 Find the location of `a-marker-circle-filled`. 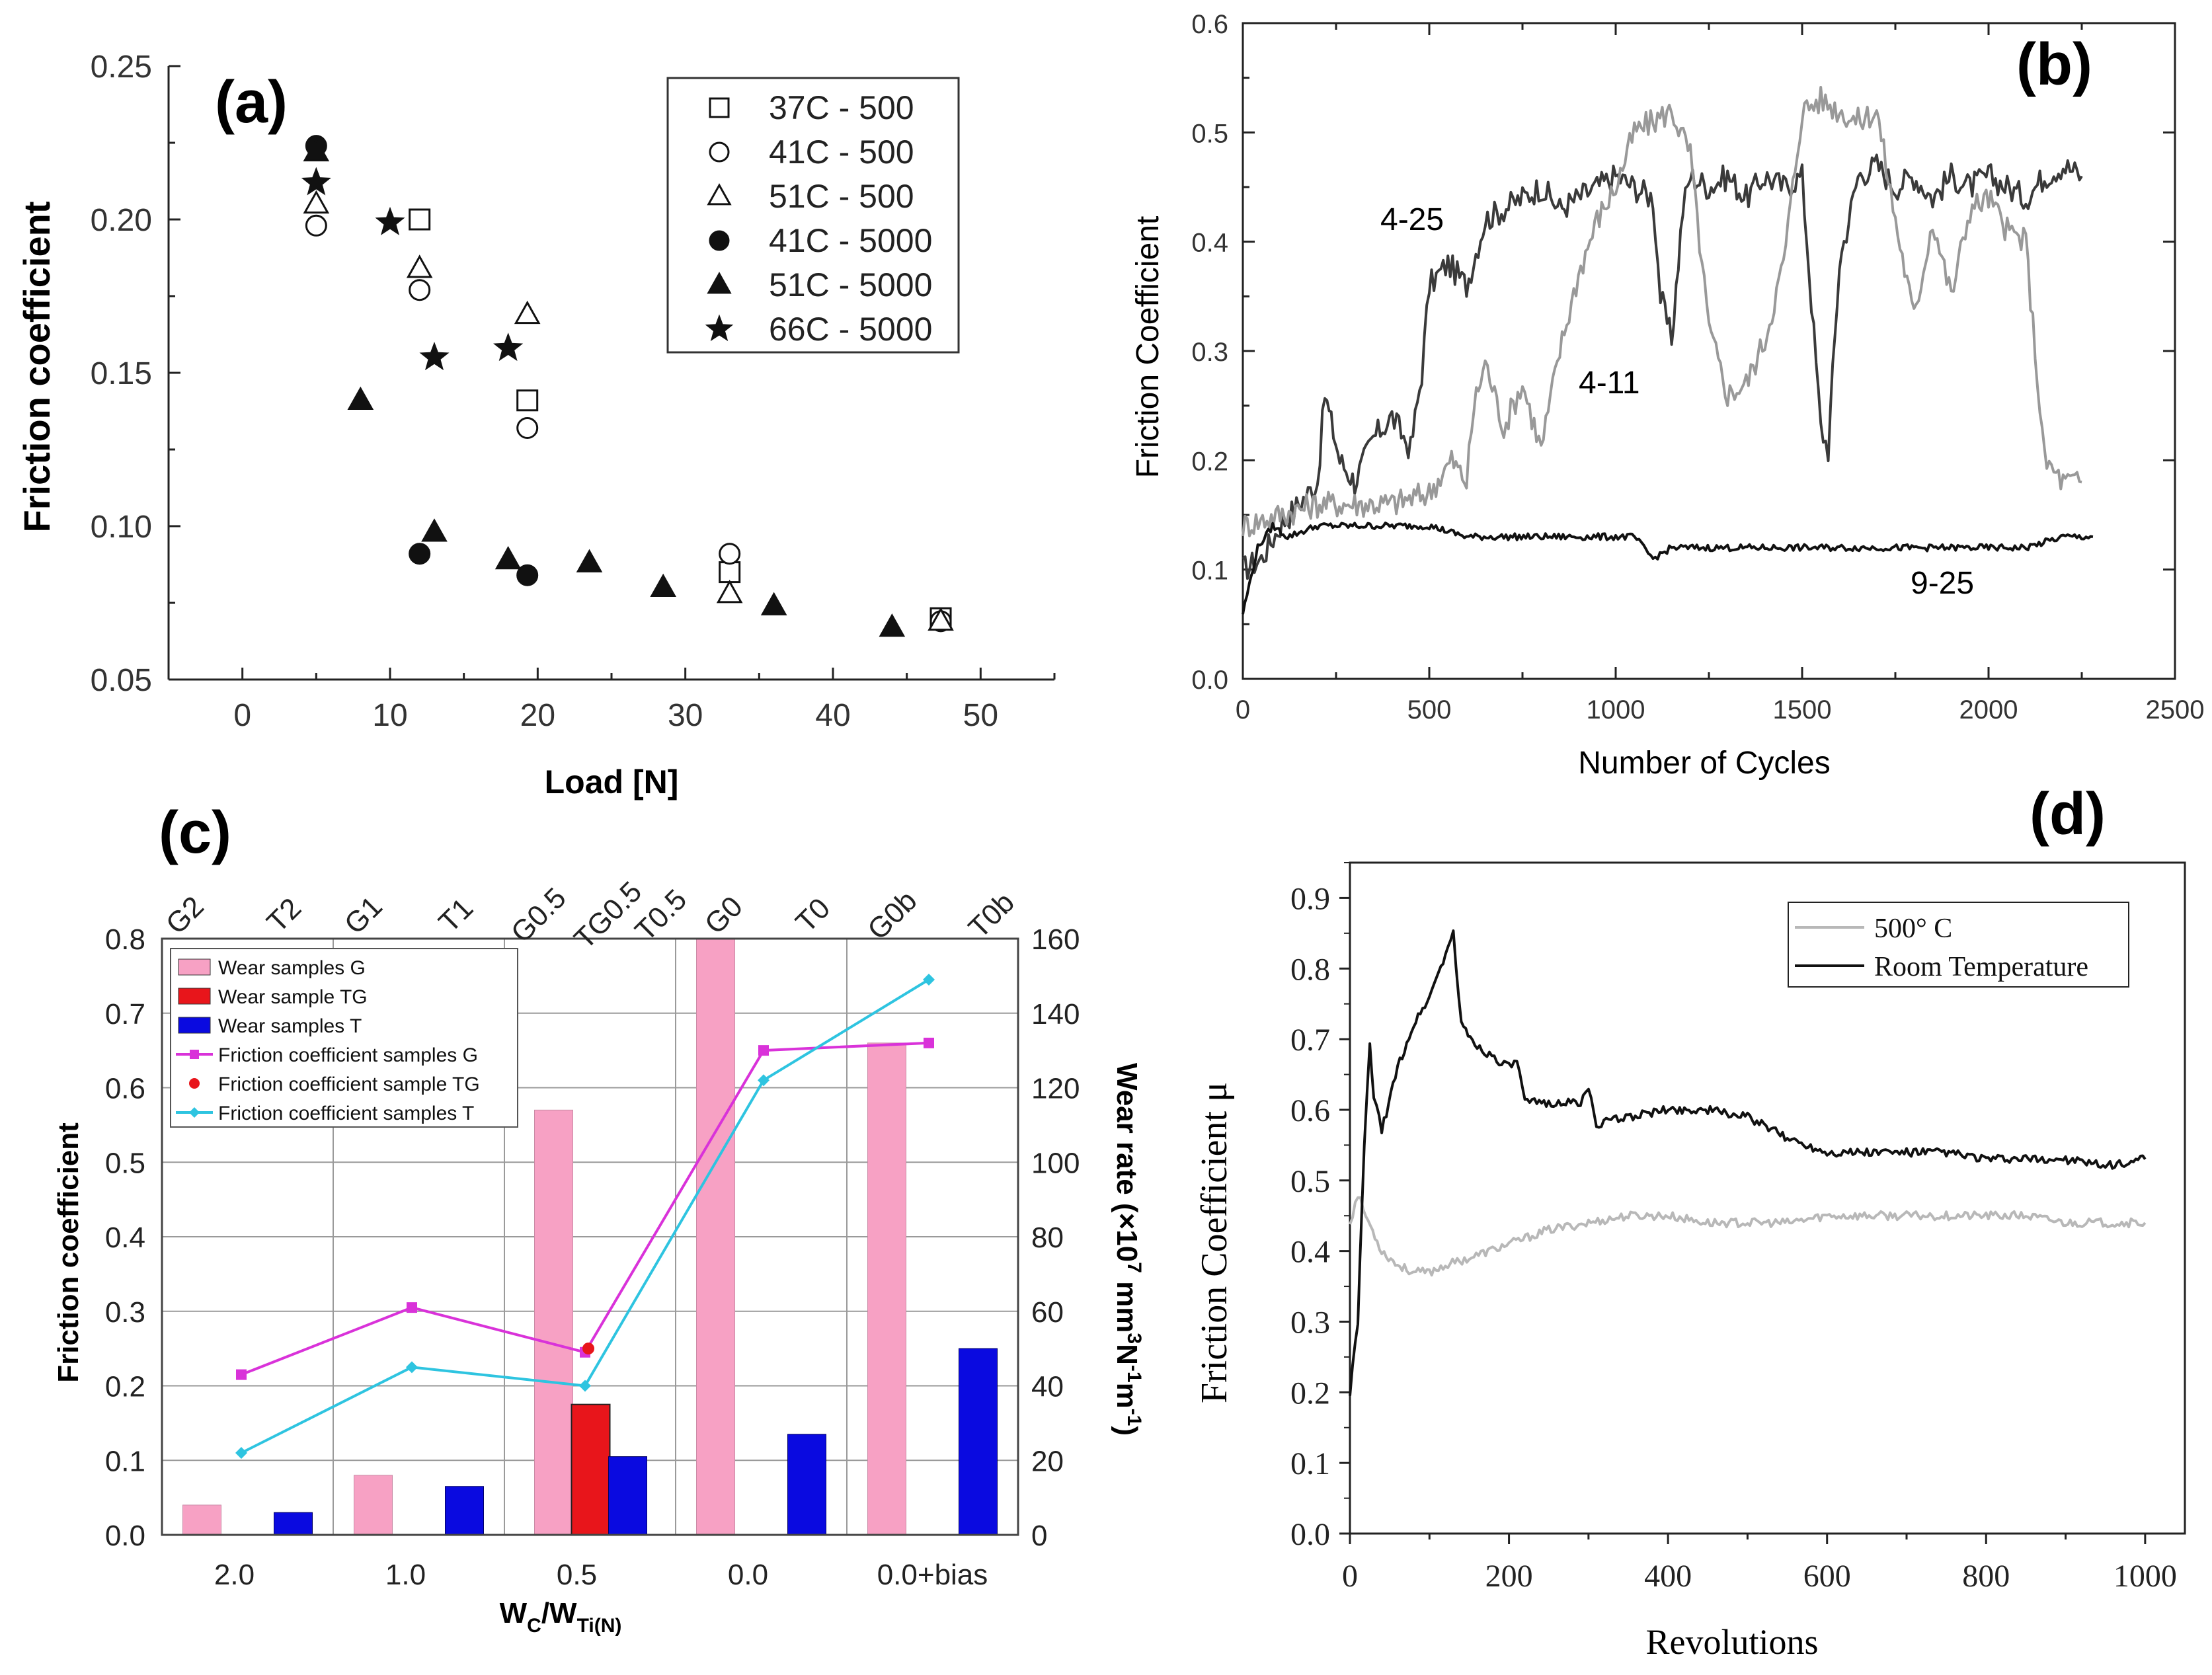

a-marker-circle-filled is located at coordinates (527, 575).